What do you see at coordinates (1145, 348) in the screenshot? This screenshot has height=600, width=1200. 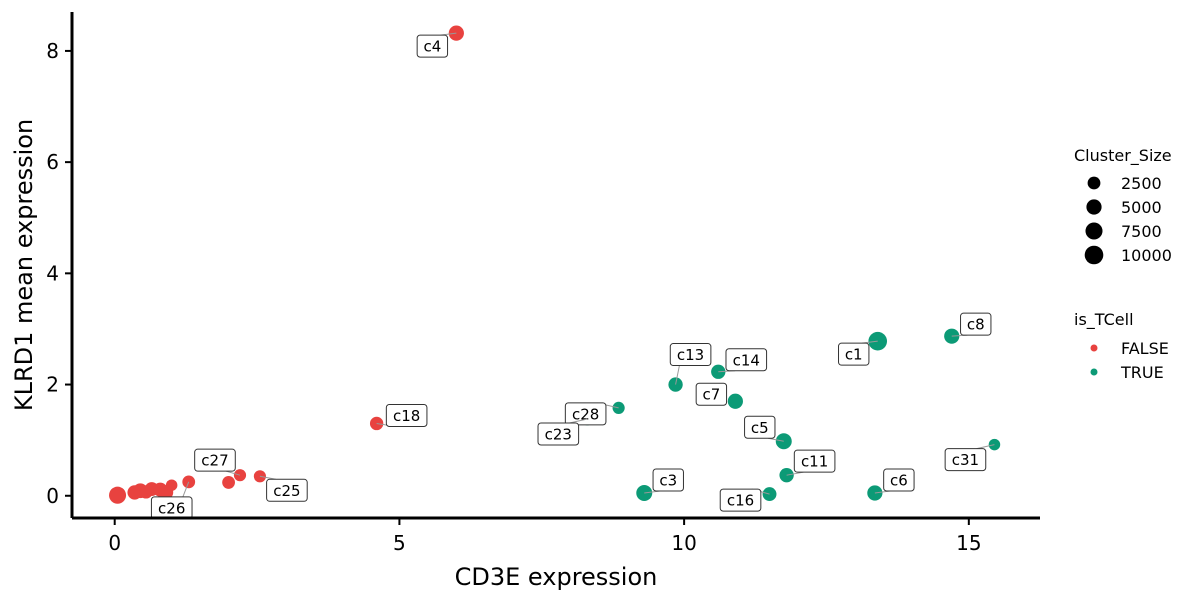 I see `color-legend-label: FALSE` at bounding box center [1145, 348].